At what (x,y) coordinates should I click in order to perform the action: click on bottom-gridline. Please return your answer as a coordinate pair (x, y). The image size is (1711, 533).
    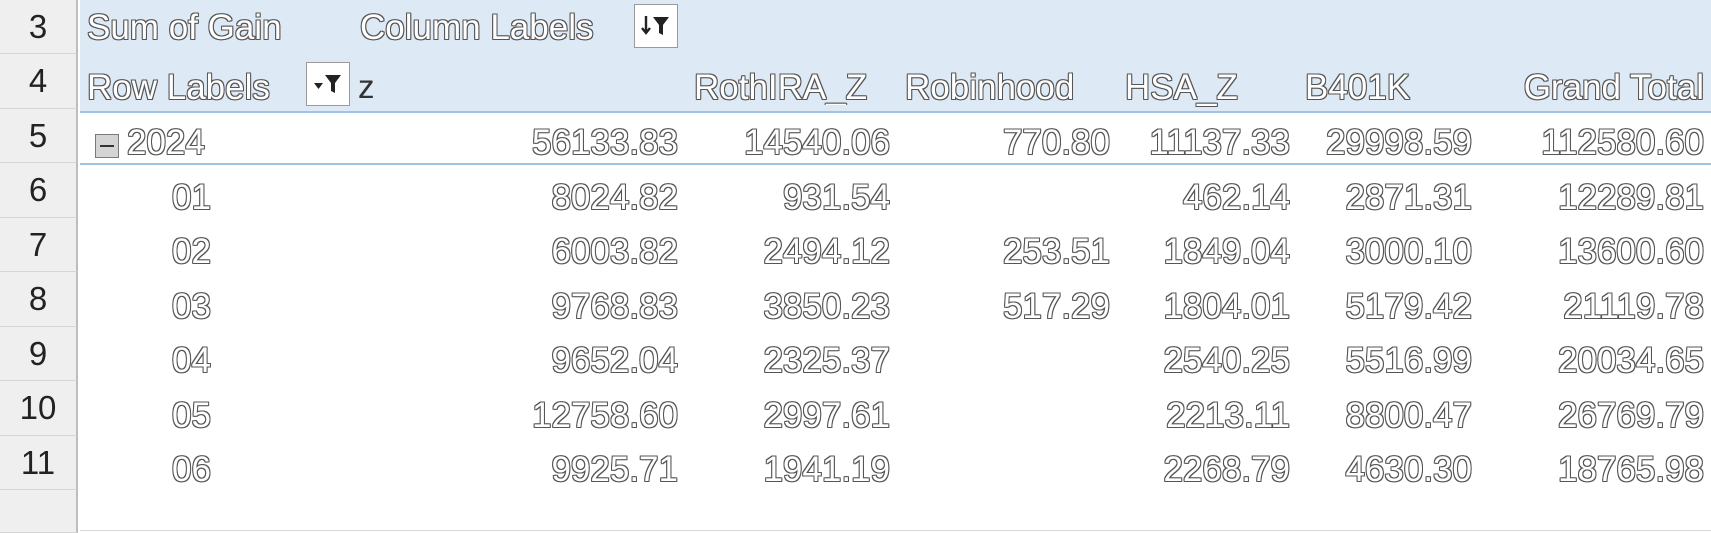
    Looking at the image, I should click on (895, 530).